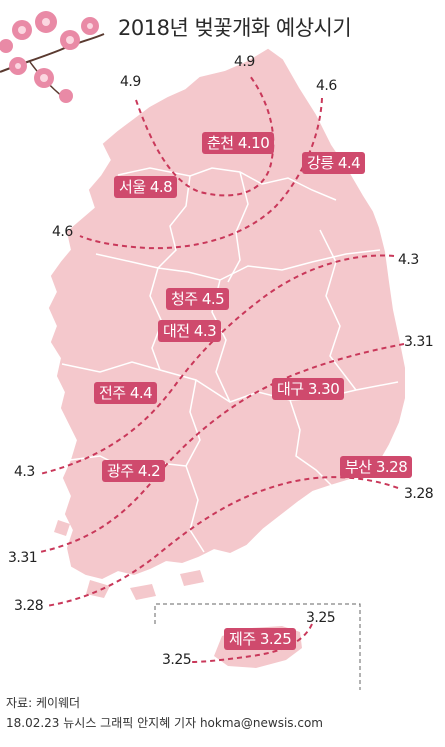  Describe the element at coordinates (52, 57) in the screenshot. I see `cherry-blossom-branch` at that location.